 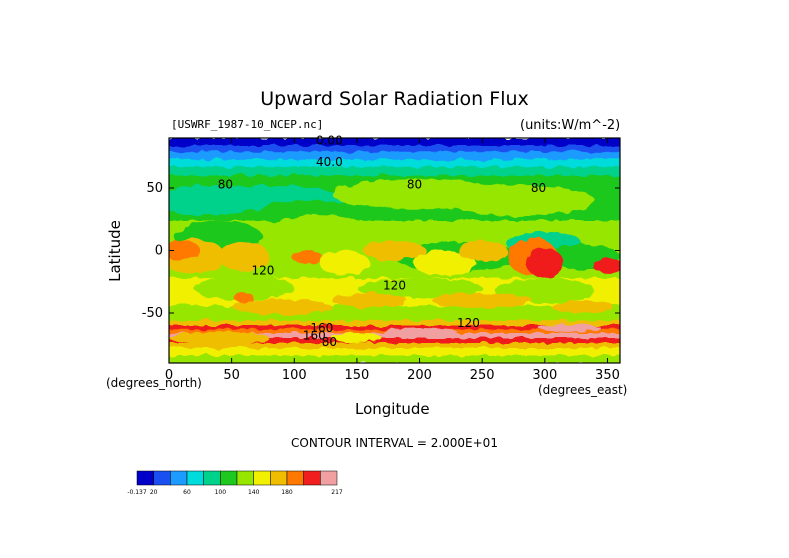 What do you see at coordinates (231, 375) in the screenshot?
I see `x-tick-label: 50` at bounding box center [231, 375].